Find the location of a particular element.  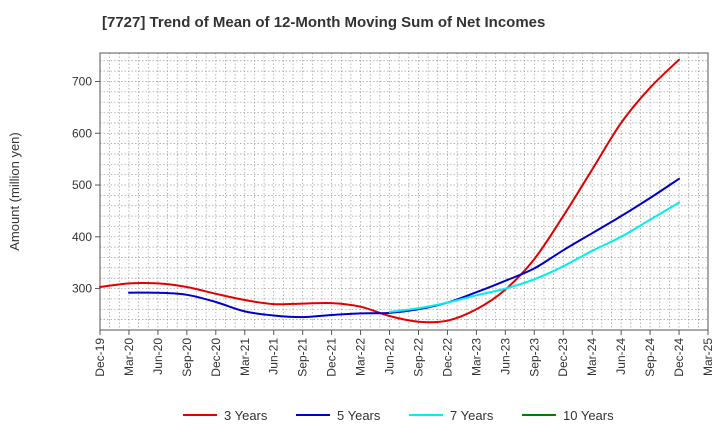

x-tick-label: Jun-23 is located at coordinates (505, 356).